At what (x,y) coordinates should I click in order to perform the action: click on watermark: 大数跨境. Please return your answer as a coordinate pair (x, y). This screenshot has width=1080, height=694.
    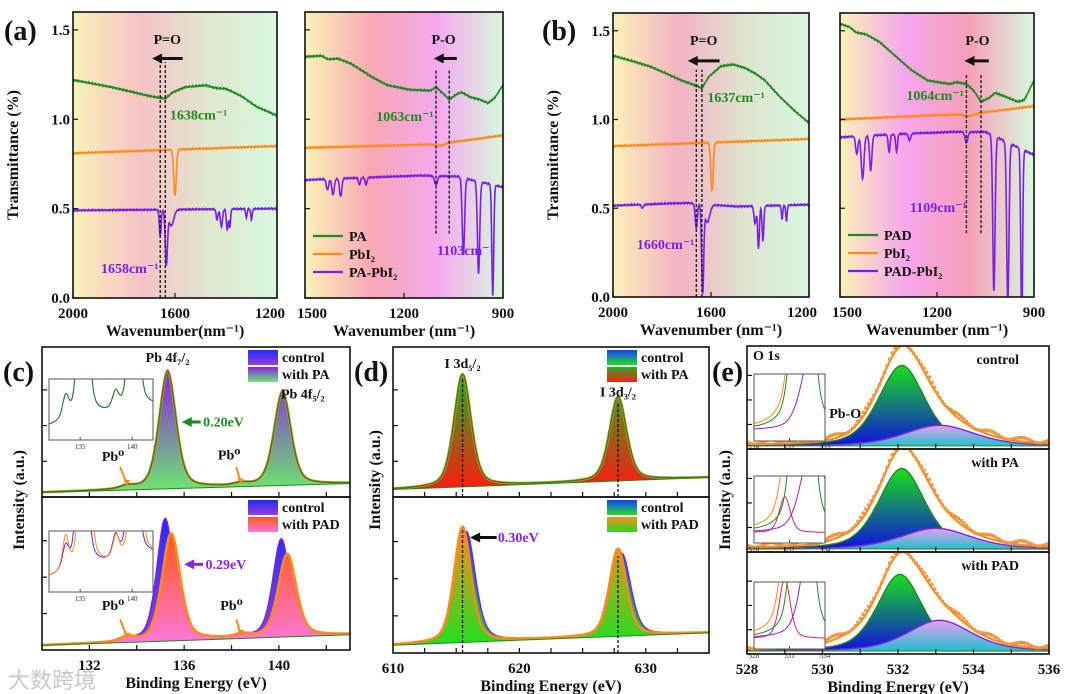
    Looking at the image, I should click on (52, 681).